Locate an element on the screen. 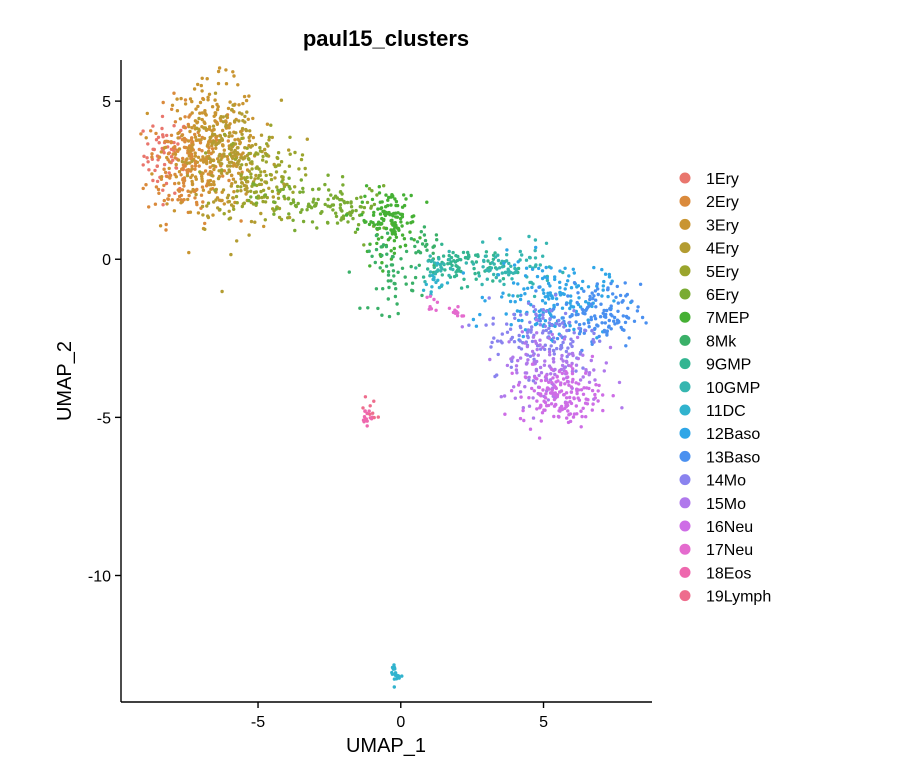 This screenshot has height=774, width=902. legend-label: 9GMP is located at coordinates (728, 365).